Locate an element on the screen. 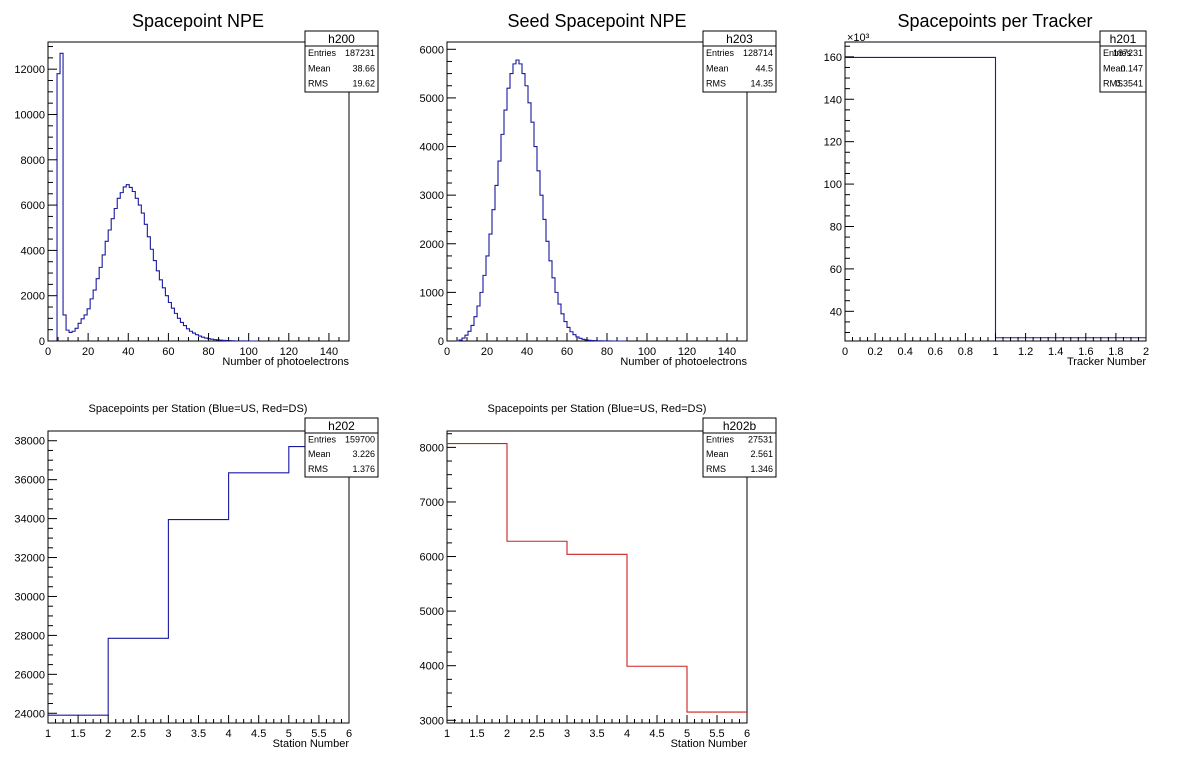  x-tick-label: 3.5 is located at coordinates (596, 734).